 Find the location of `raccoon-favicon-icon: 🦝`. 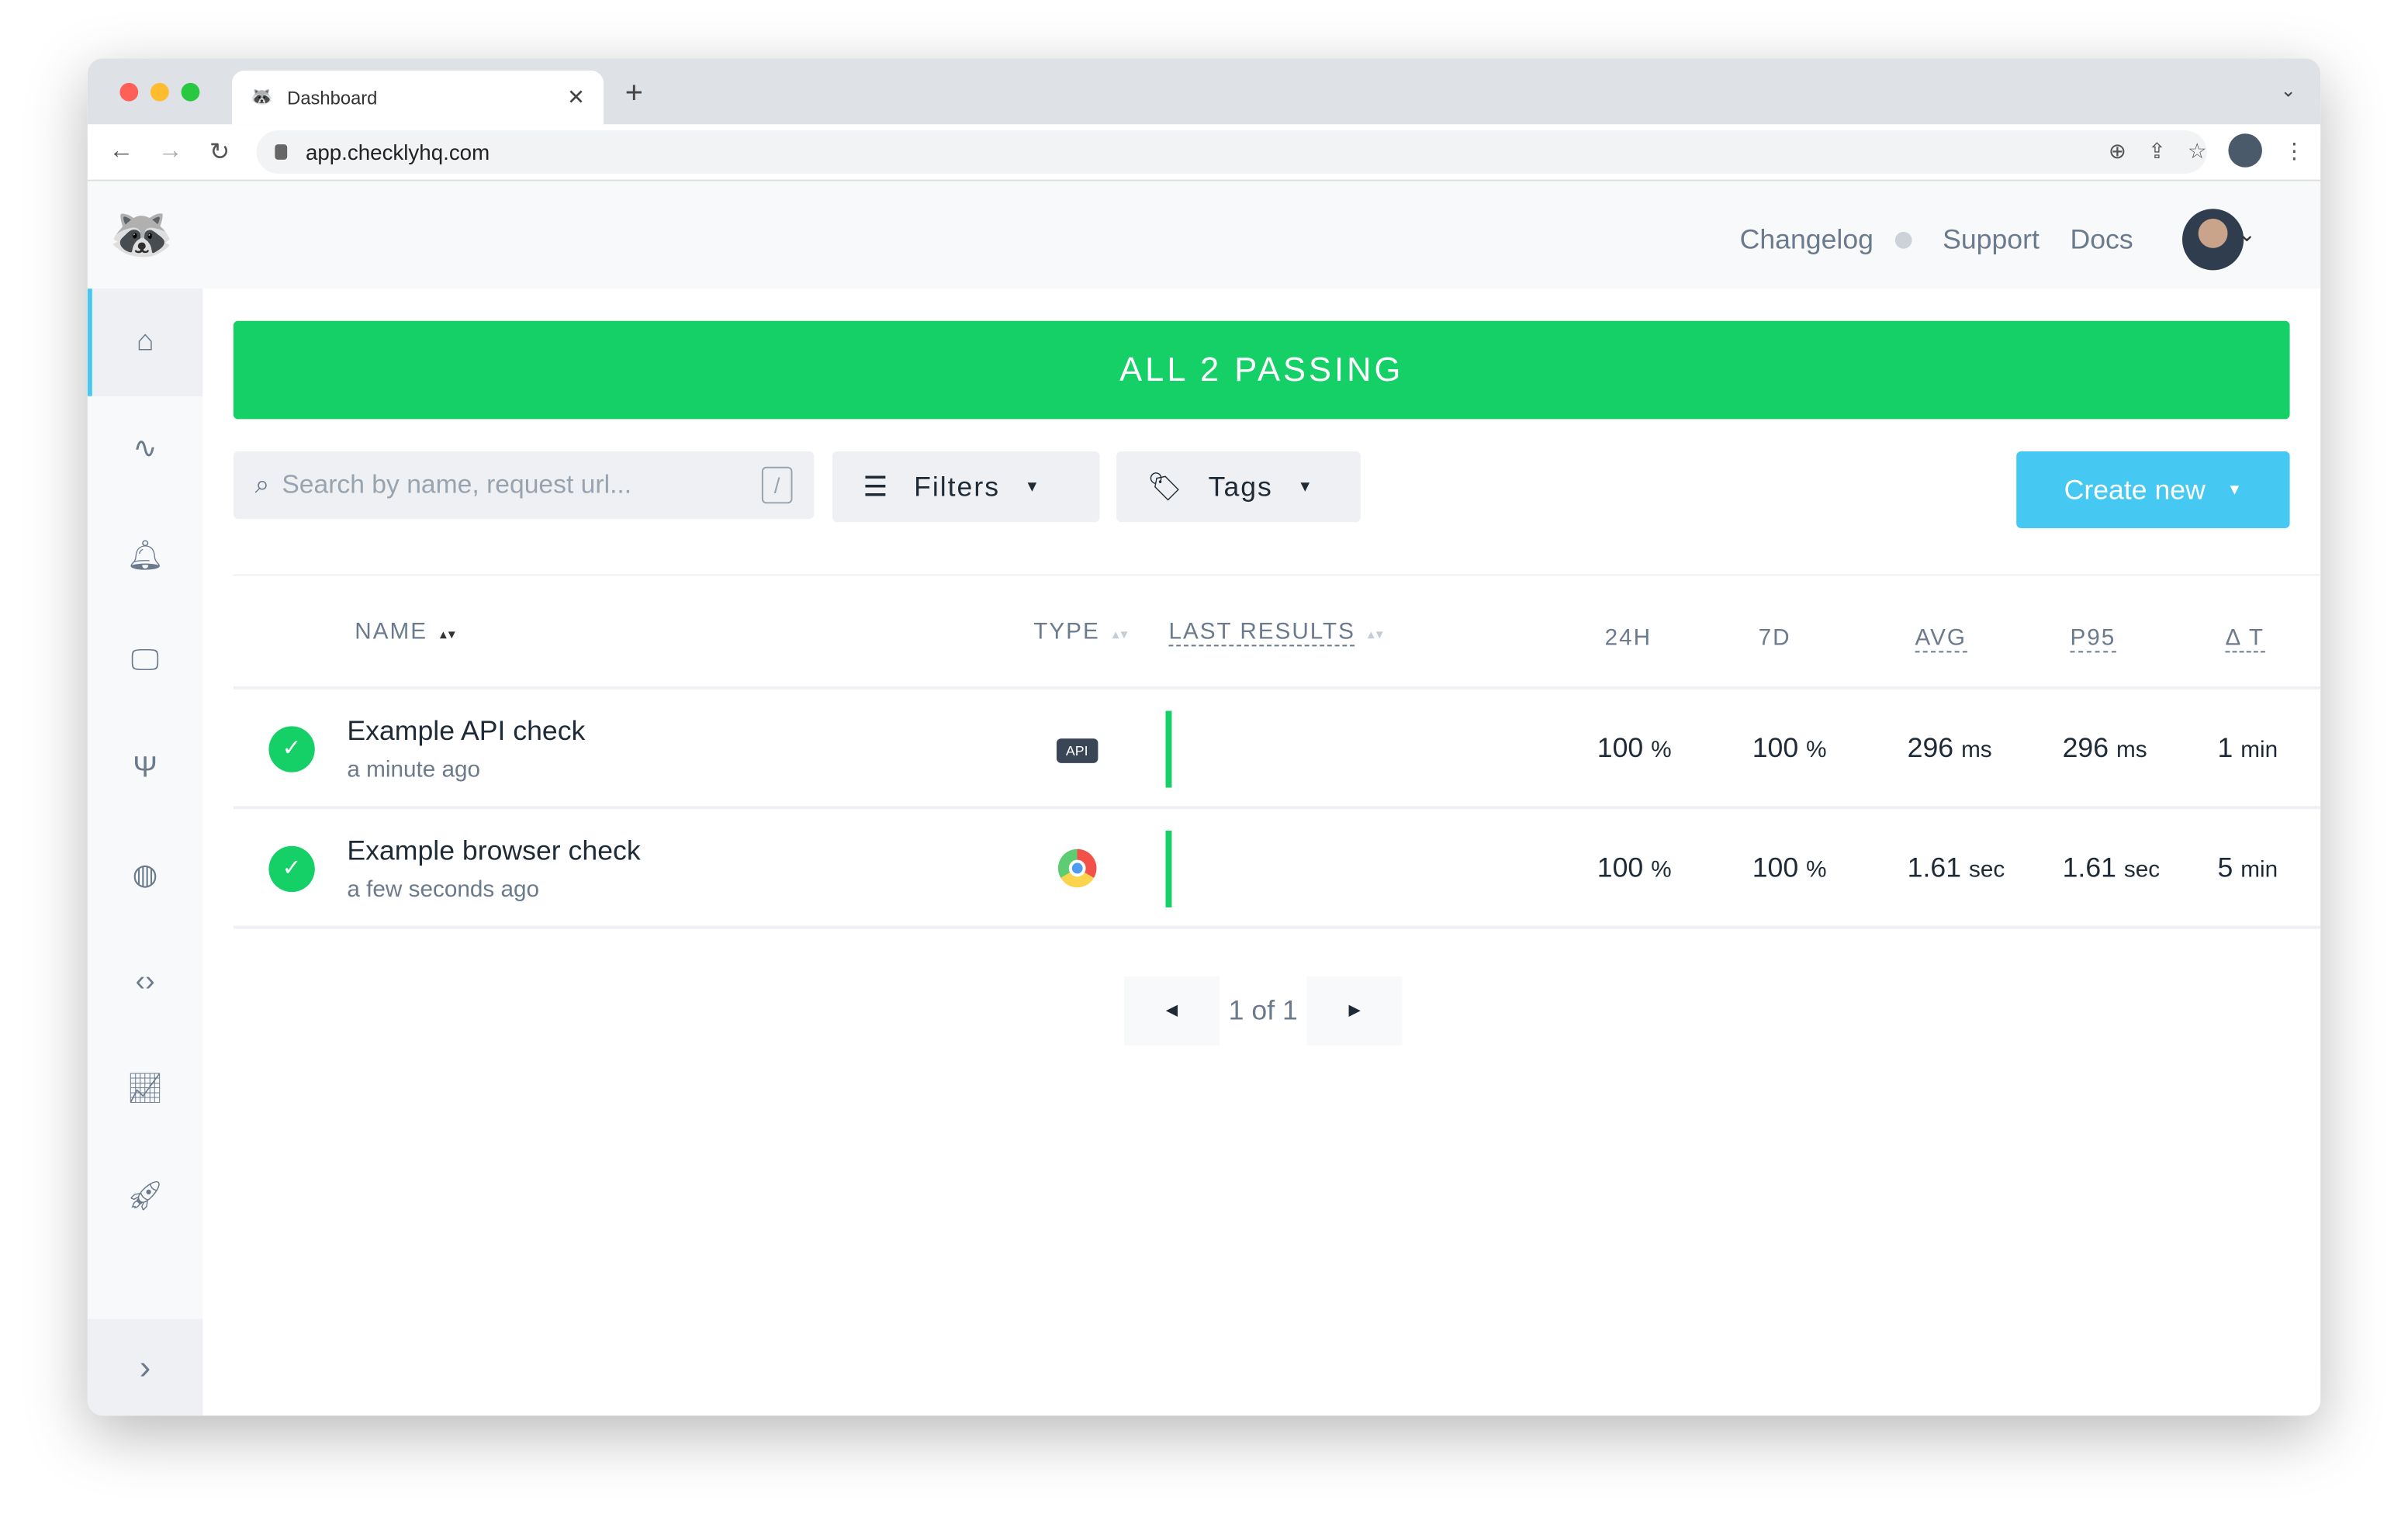

raccoon-favicon-icon: 🦝 is located at coordinates (262, 96).